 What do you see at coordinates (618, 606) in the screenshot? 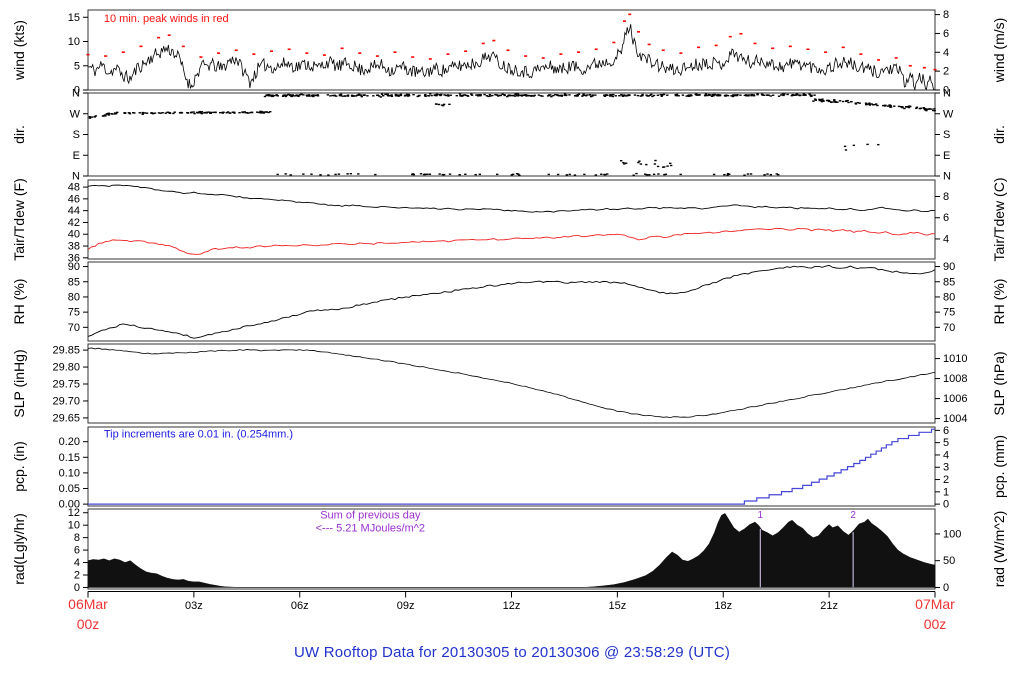
I see `xtick-label: 15z` at bounding box center [618, 606].